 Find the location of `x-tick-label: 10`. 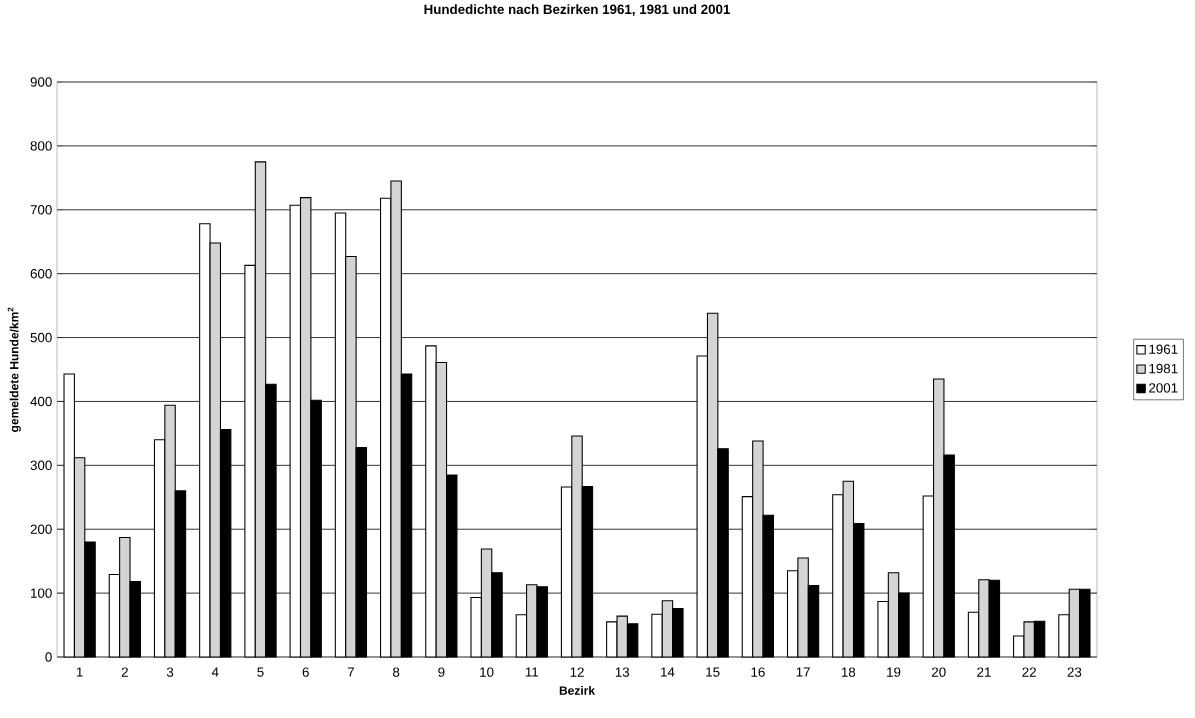

x-tick-label: 10 is located at coordinates (487, 672).